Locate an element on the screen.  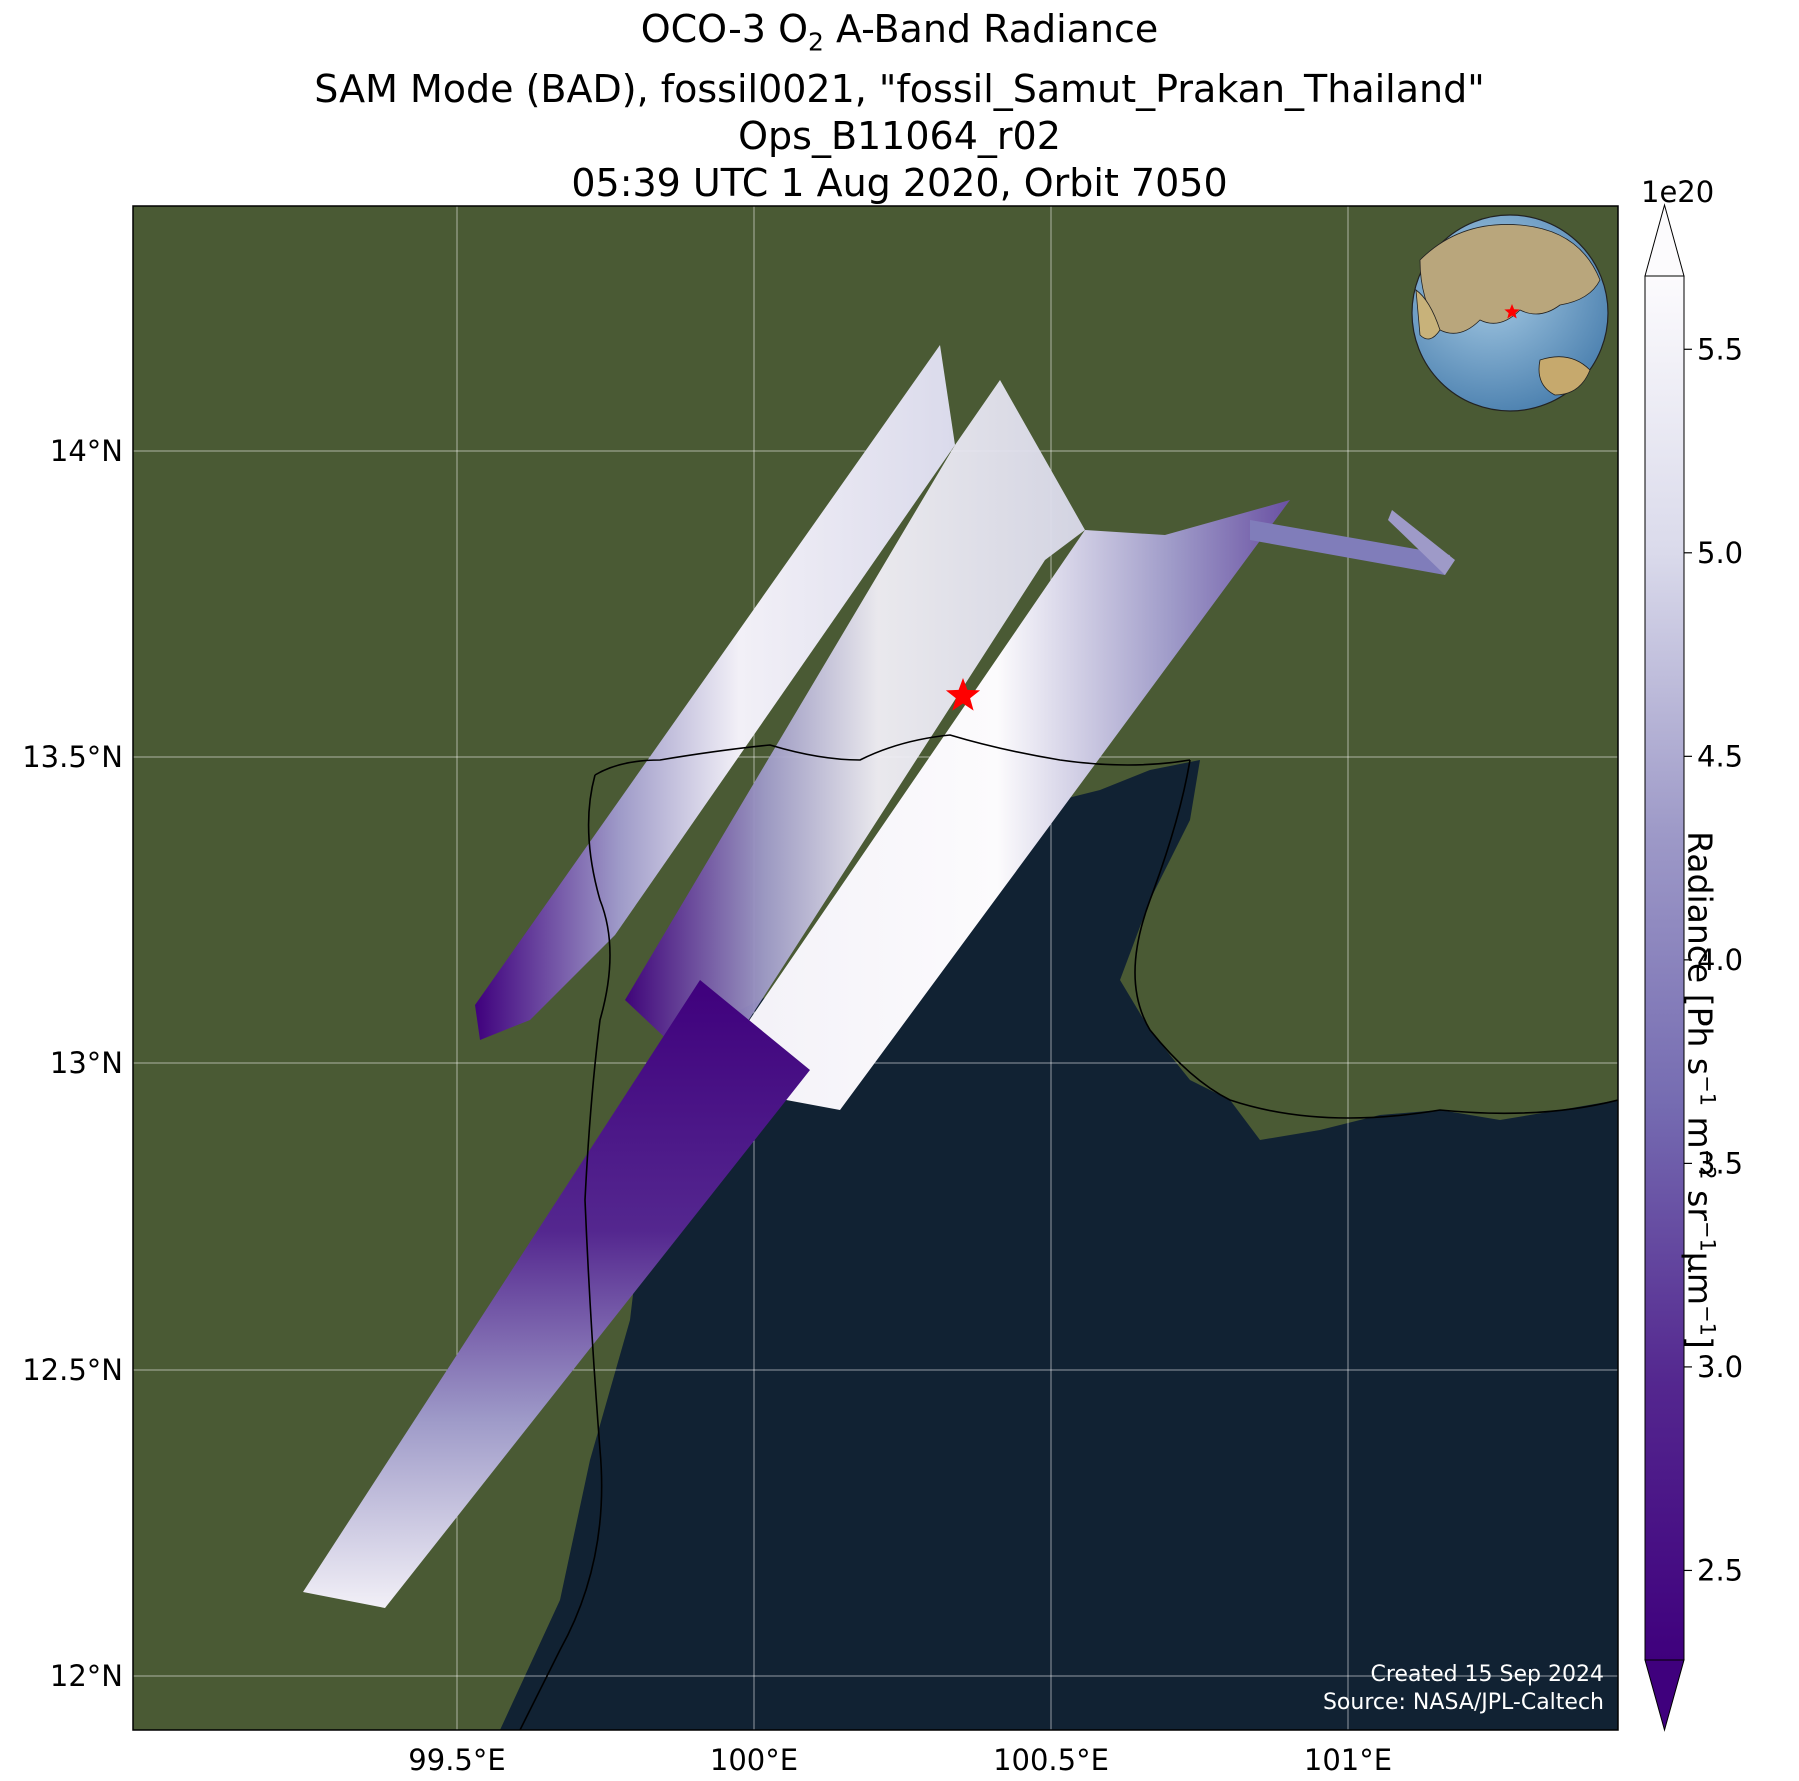
target-star is located at coordinates (963, 694).